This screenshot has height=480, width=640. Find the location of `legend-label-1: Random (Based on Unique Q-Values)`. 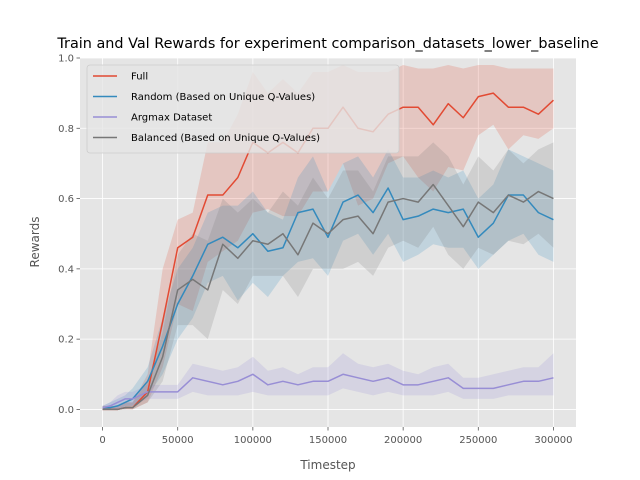

legend-label-1: Random (Based on Unique Q-Values) is located at coordinates (223, 97).